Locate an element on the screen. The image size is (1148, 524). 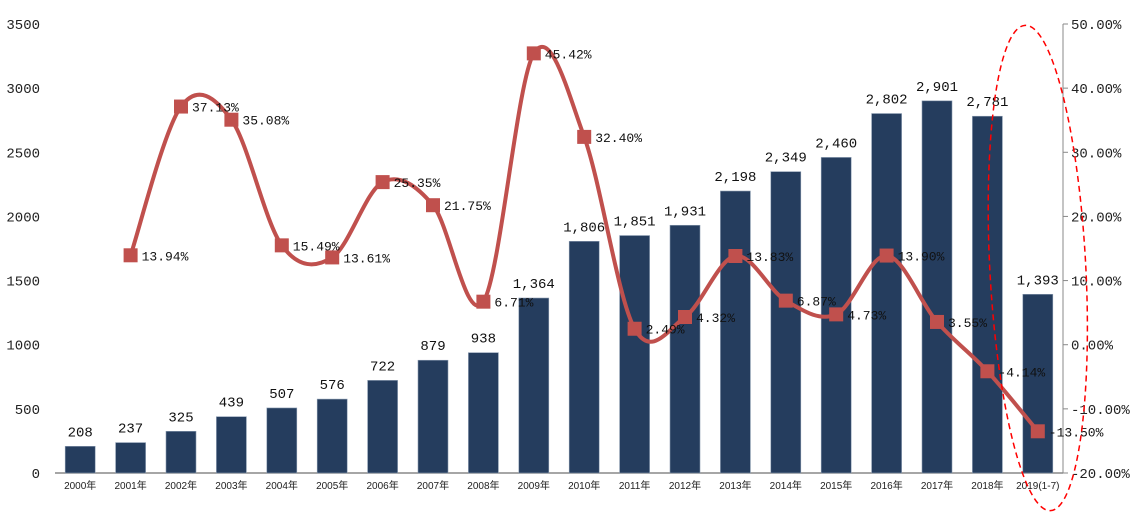
bar-data-label: 325 is located at coordinates (180, 418).